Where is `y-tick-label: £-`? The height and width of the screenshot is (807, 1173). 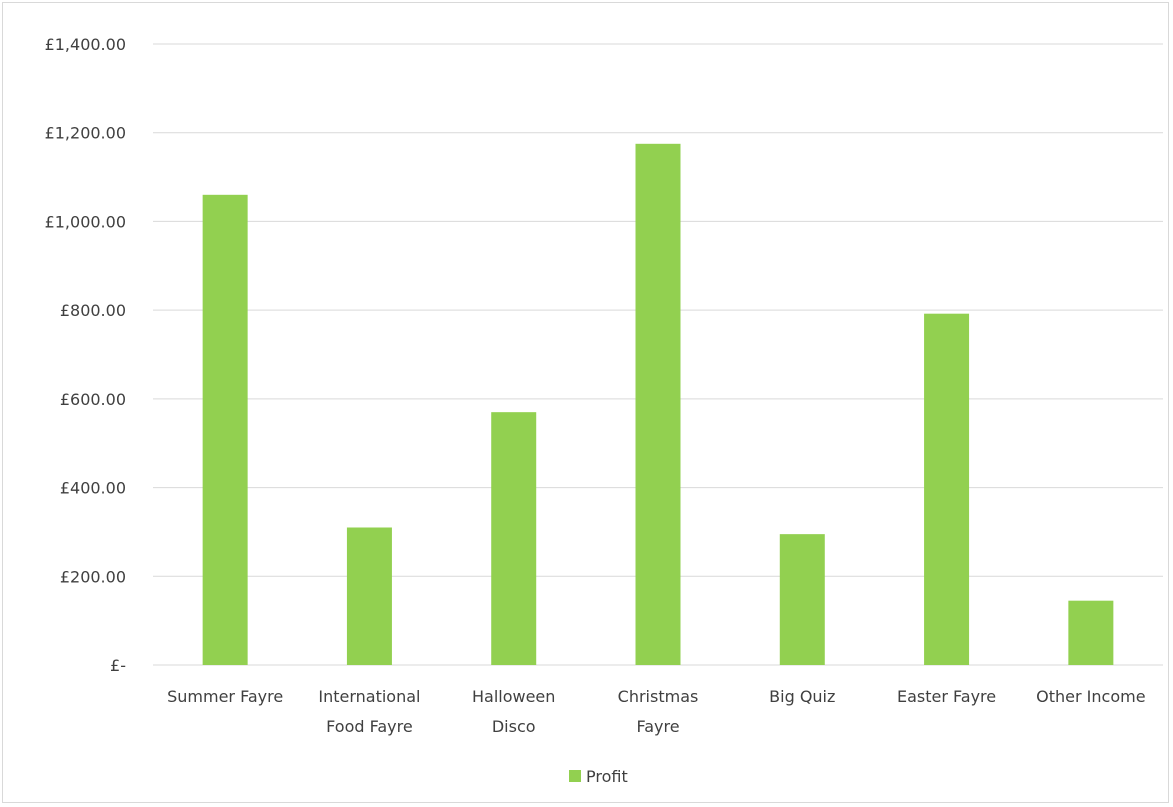
y-tick-label: £- is located at coordinates (118, 665).